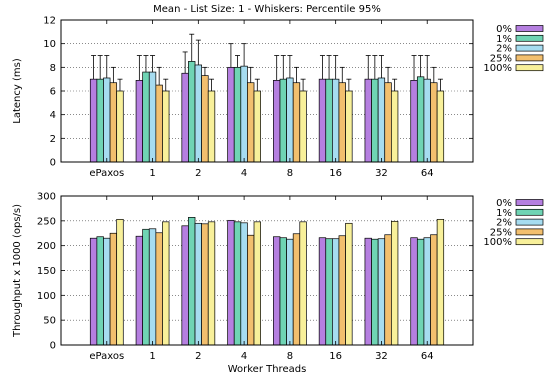  Describe the element at coordinates (152, 173) in the screenshot. I see `x-tick-label: 1` at that location.